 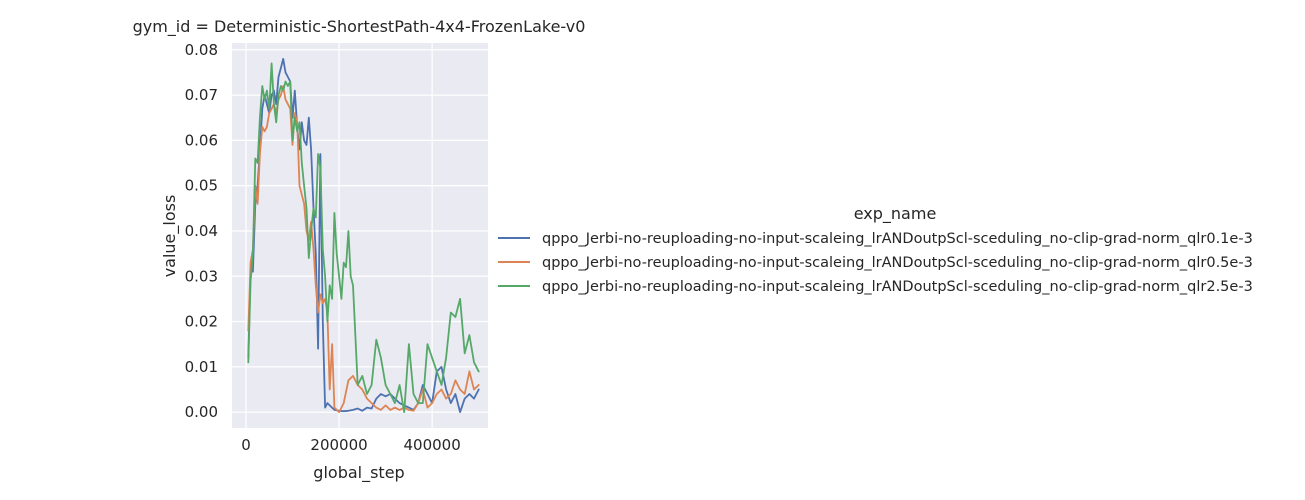 I want to click on legend-title: exp_name, so click(x=895, y=214).